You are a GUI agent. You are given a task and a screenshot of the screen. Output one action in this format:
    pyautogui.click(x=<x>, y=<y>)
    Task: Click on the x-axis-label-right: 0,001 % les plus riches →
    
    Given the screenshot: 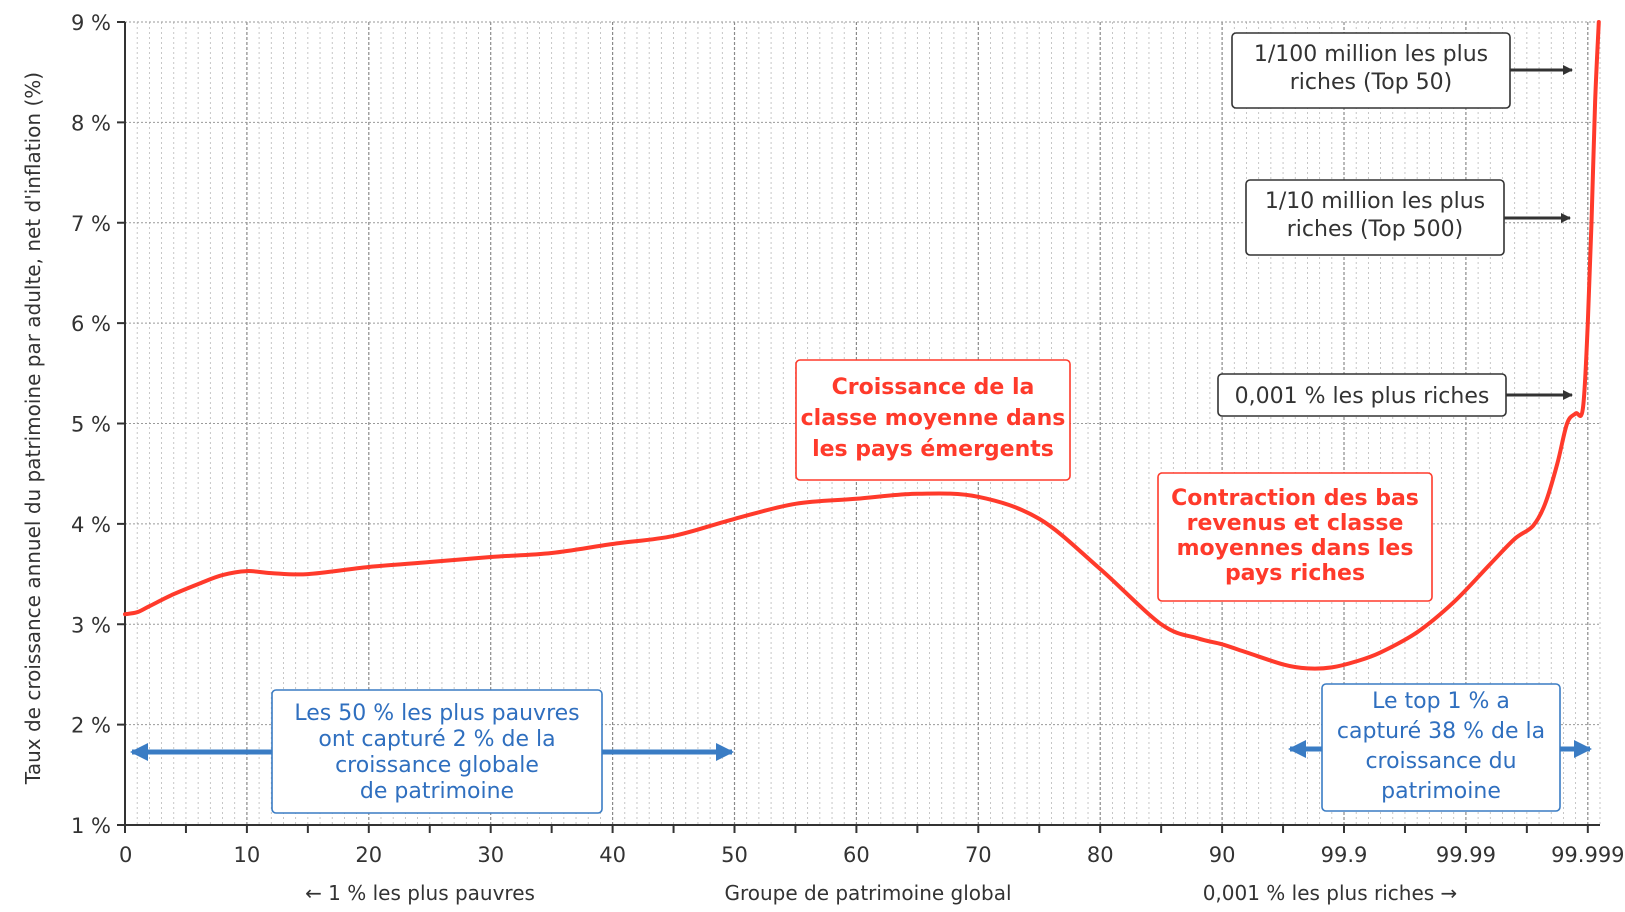 What is the action you would take?
    pyautogui.click(x=1330, y=893)
    